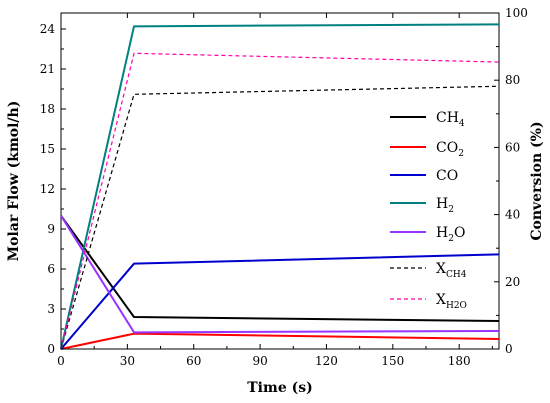 The height and width of the screenshot is (403, 550). I want to click on y2-tick-label: 20, so click(512, 282).